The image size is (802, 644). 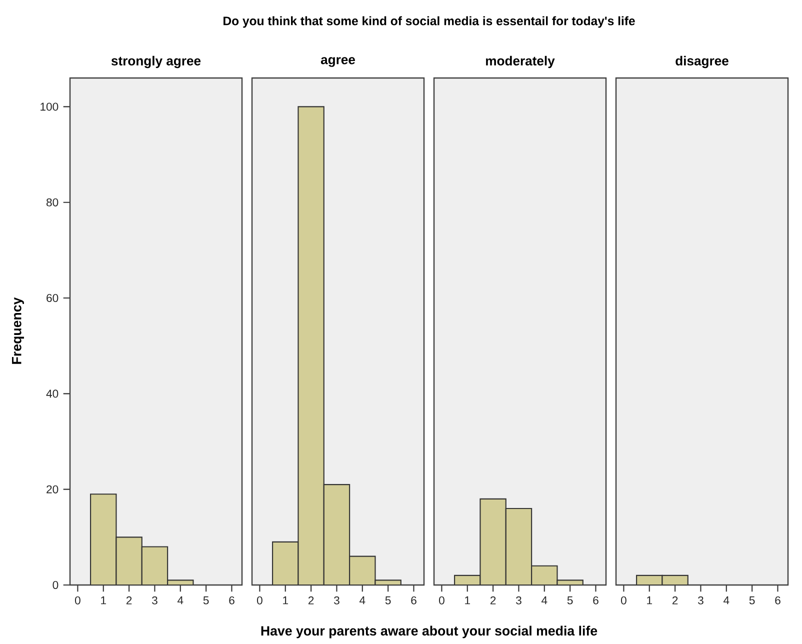 I want to click on y-tick-label: 20, so click(x=52, y=489).